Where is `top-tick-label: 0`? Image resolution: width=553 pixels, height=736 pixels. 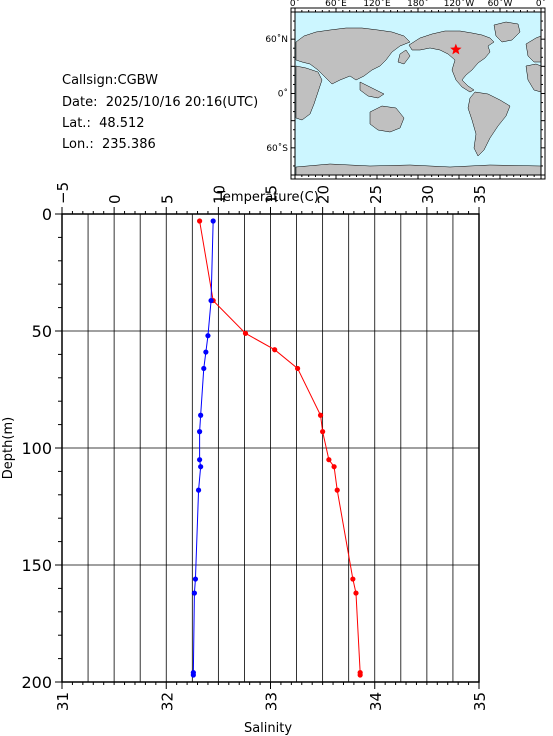
top-tick-label: 0 is located at coordinates (115, 199).